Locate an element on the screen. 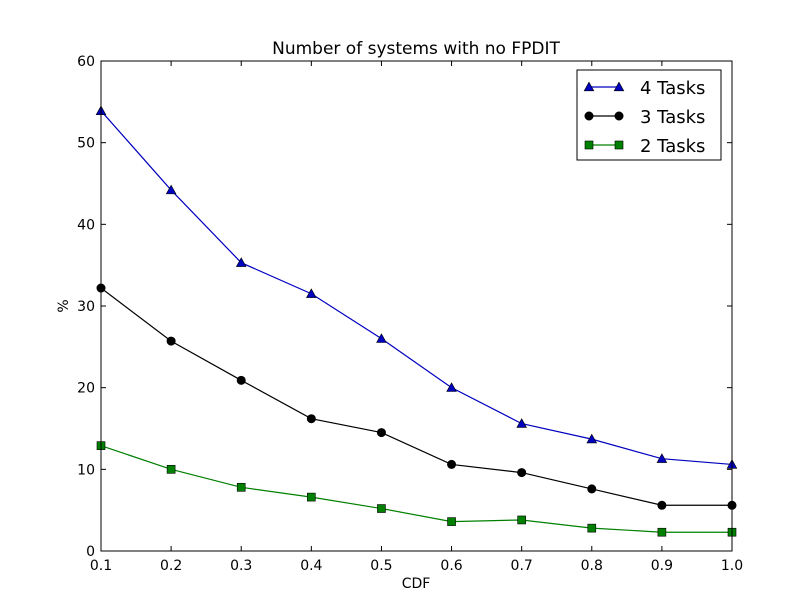  legend: 4 Tasks 3 Tasks 2 Tasks is located at coordinates (649, 115).